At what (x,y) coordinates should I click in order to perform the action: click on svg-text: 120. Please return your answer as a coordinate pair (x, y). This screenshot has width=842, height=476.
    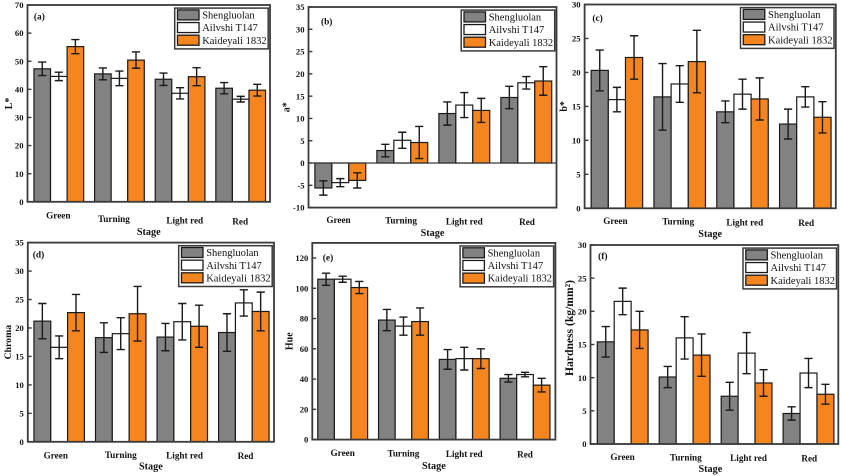
    Looking at the image, I should click on (301, 258).